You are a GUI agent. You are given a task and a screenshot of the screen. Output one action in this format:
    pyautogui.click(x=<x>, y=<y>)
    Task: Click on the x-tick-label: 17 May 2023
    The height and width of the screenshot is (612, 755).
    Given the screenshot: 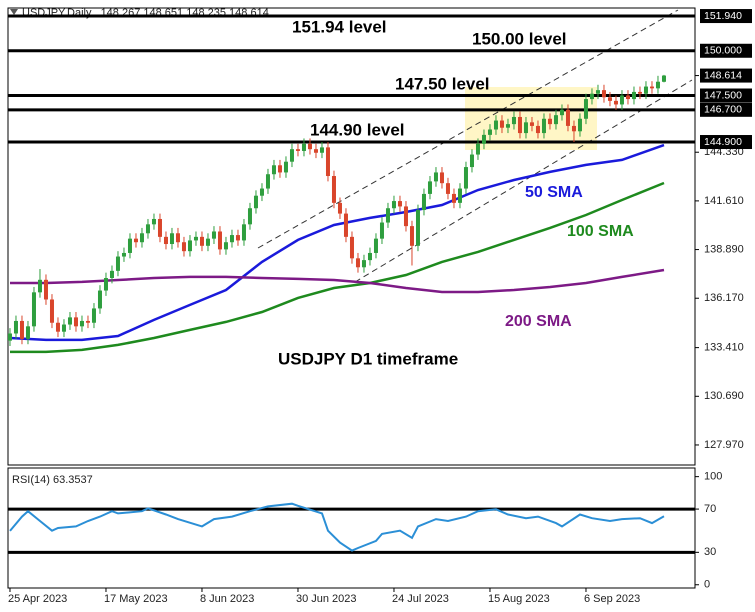 What is the action you would take?
    pyautogui.click(x=136, y=599)
    